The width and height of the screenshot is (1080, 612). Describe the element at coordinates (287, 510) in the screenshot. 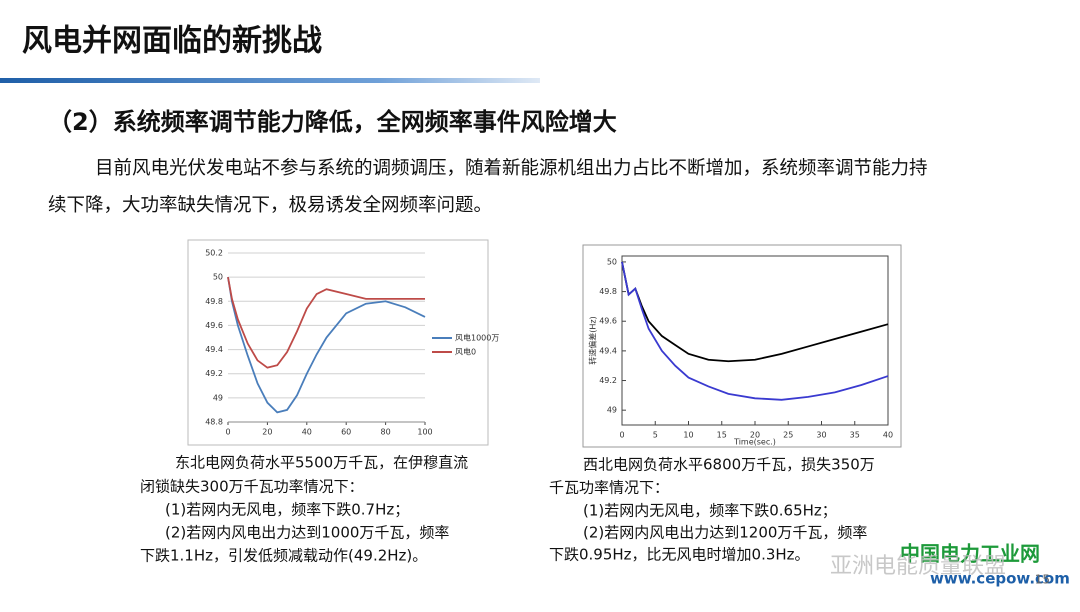

I see `caption-line: (1)若网内无风电，频率下跌0.7Hz；` at that location.